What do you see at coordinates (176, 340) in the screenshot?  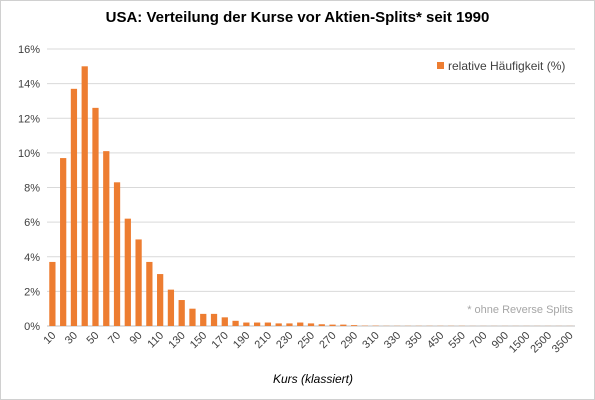 I see `x-tick-label: 130` at bounding box center [176, 340].